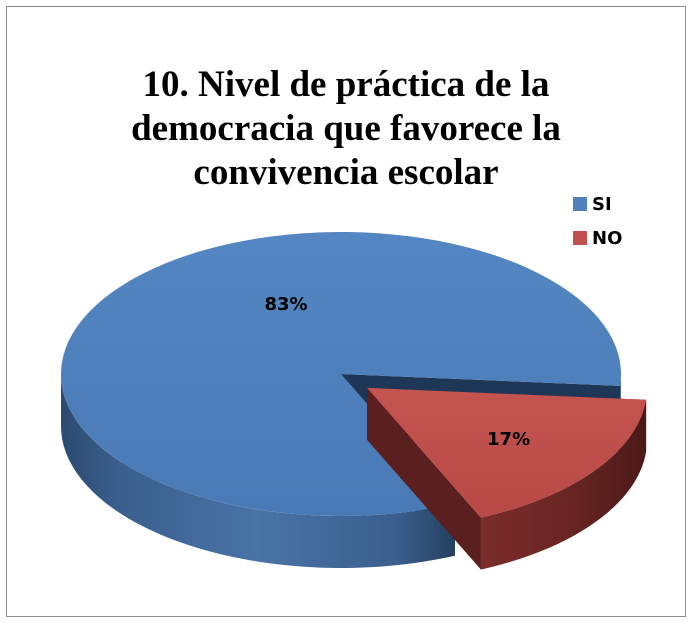 The height and width of the screenshot is (623, 694). What do you see at coordinates (424, 478) in the screenshot?
I see `pie-slice-no-cut-end` at bounding box center [424, 478].